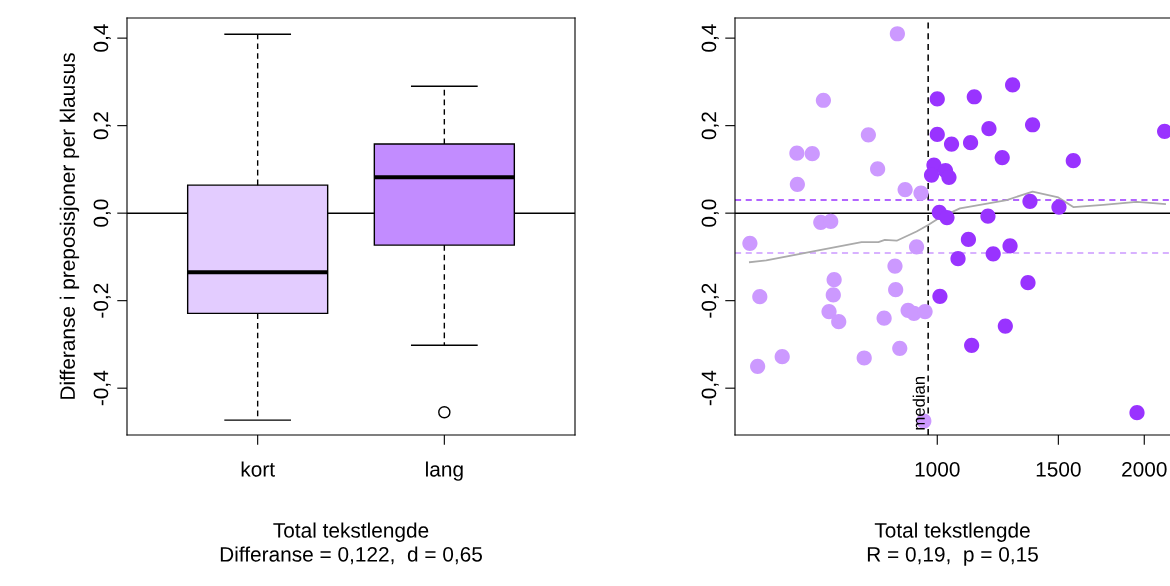 This screenshot has width=1170, height=586. Describe the element at coordinates (952, 544) in the screenshot. I see `x-axis-title: Total tekstlengde R = 0,19, p = 0,15` at that location.